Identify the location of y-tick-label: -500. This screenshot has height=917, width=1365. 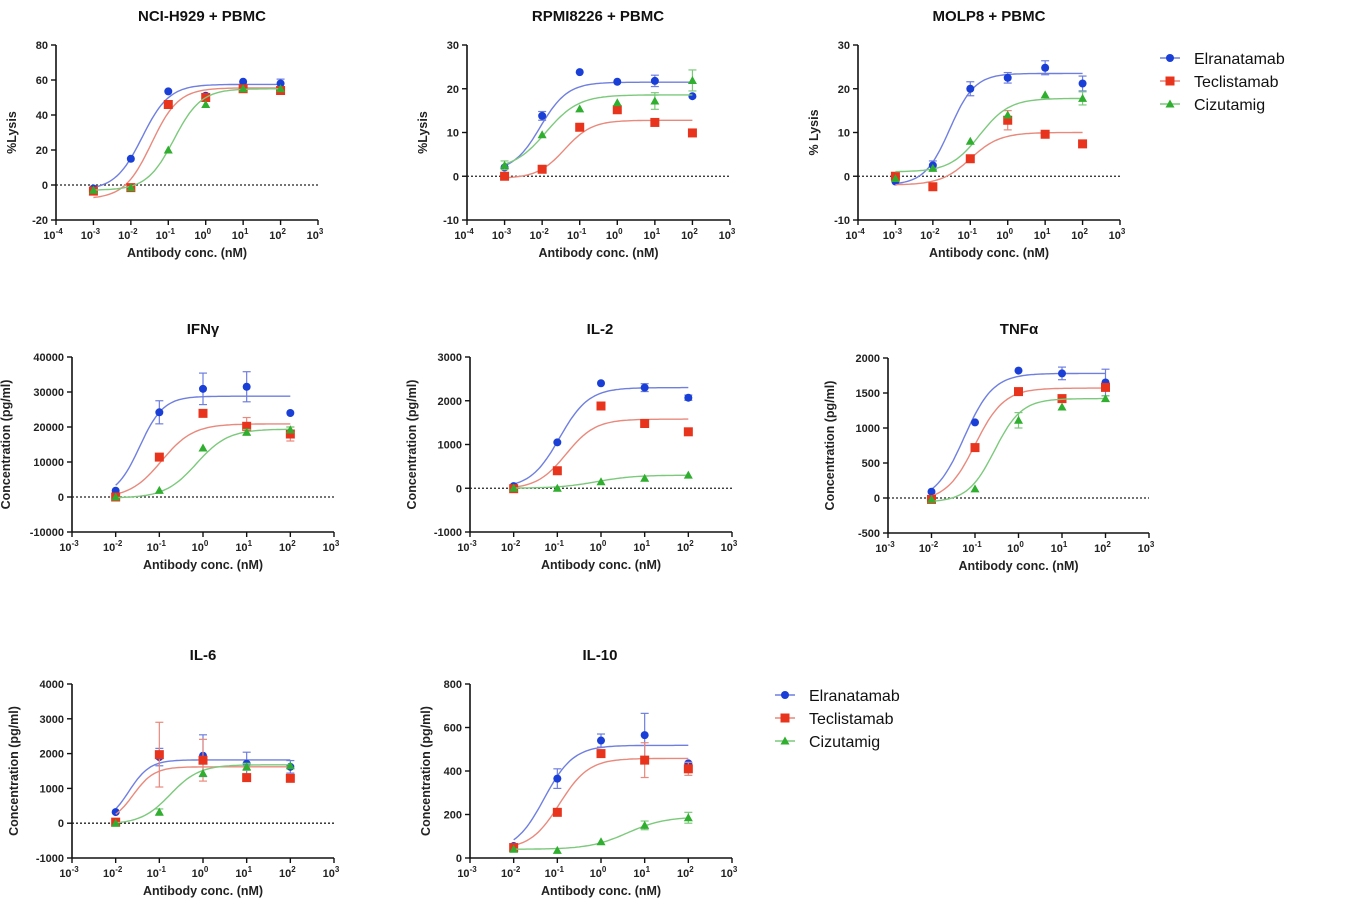
(869, 534).